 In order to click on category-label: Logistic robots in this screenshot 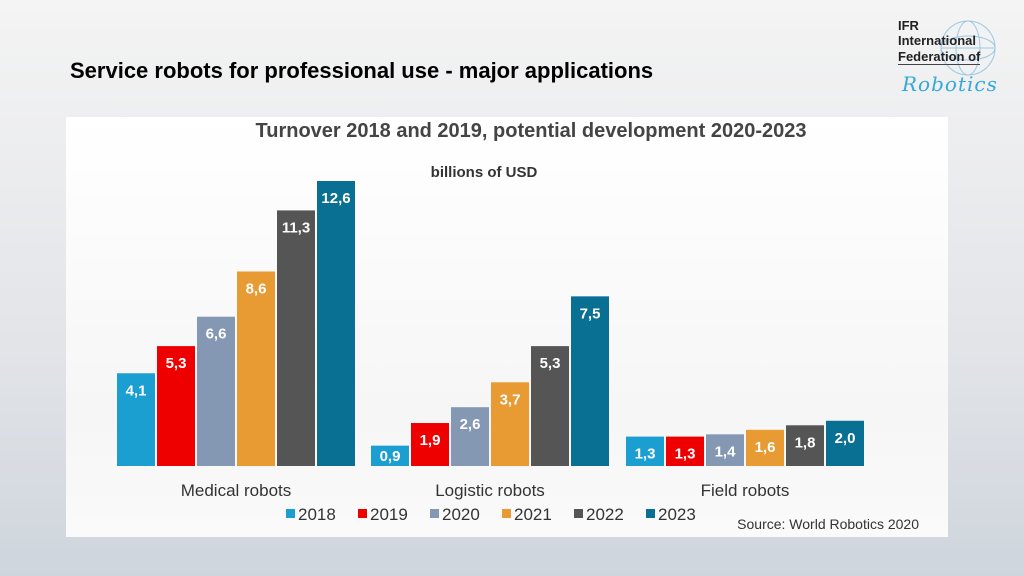, I will do `click(490, 490)`.